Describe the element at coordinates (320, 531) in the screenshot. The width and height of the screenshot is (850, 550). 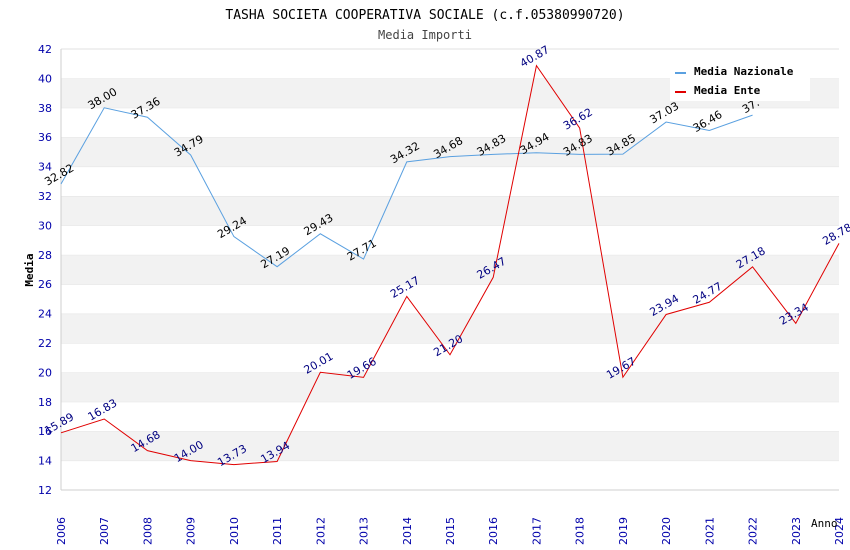
I see `x-tick-label: 2012` at that location.